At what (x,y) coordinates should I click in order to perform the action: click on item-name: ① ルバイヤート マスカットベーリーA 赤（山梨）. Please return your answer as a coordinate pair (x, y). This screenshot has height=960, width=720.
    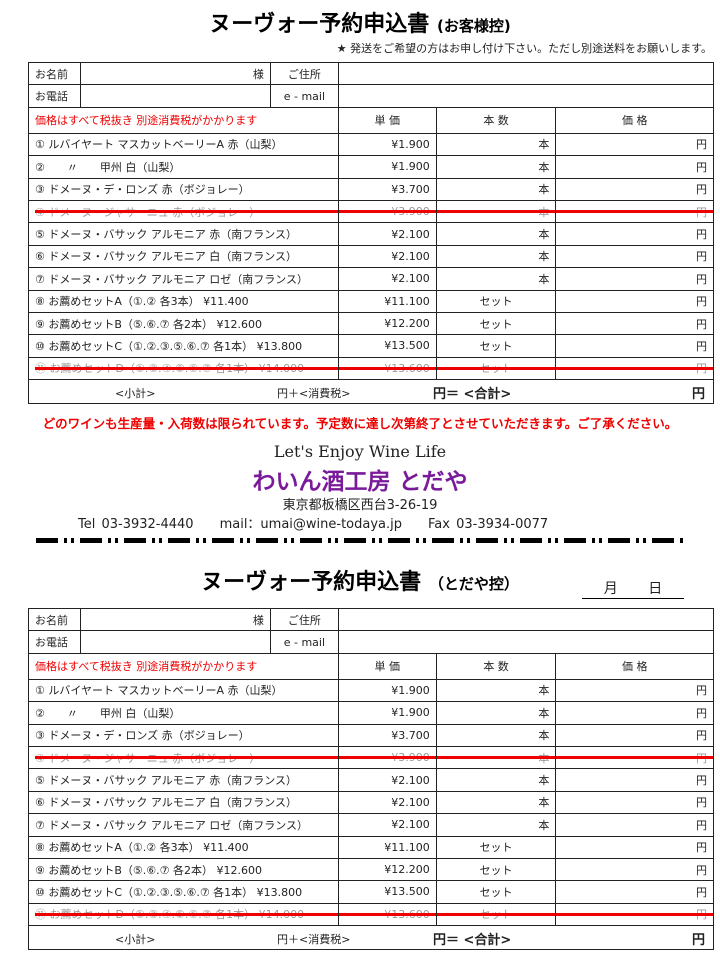
    Looking at the image, I should click on (183, 690).